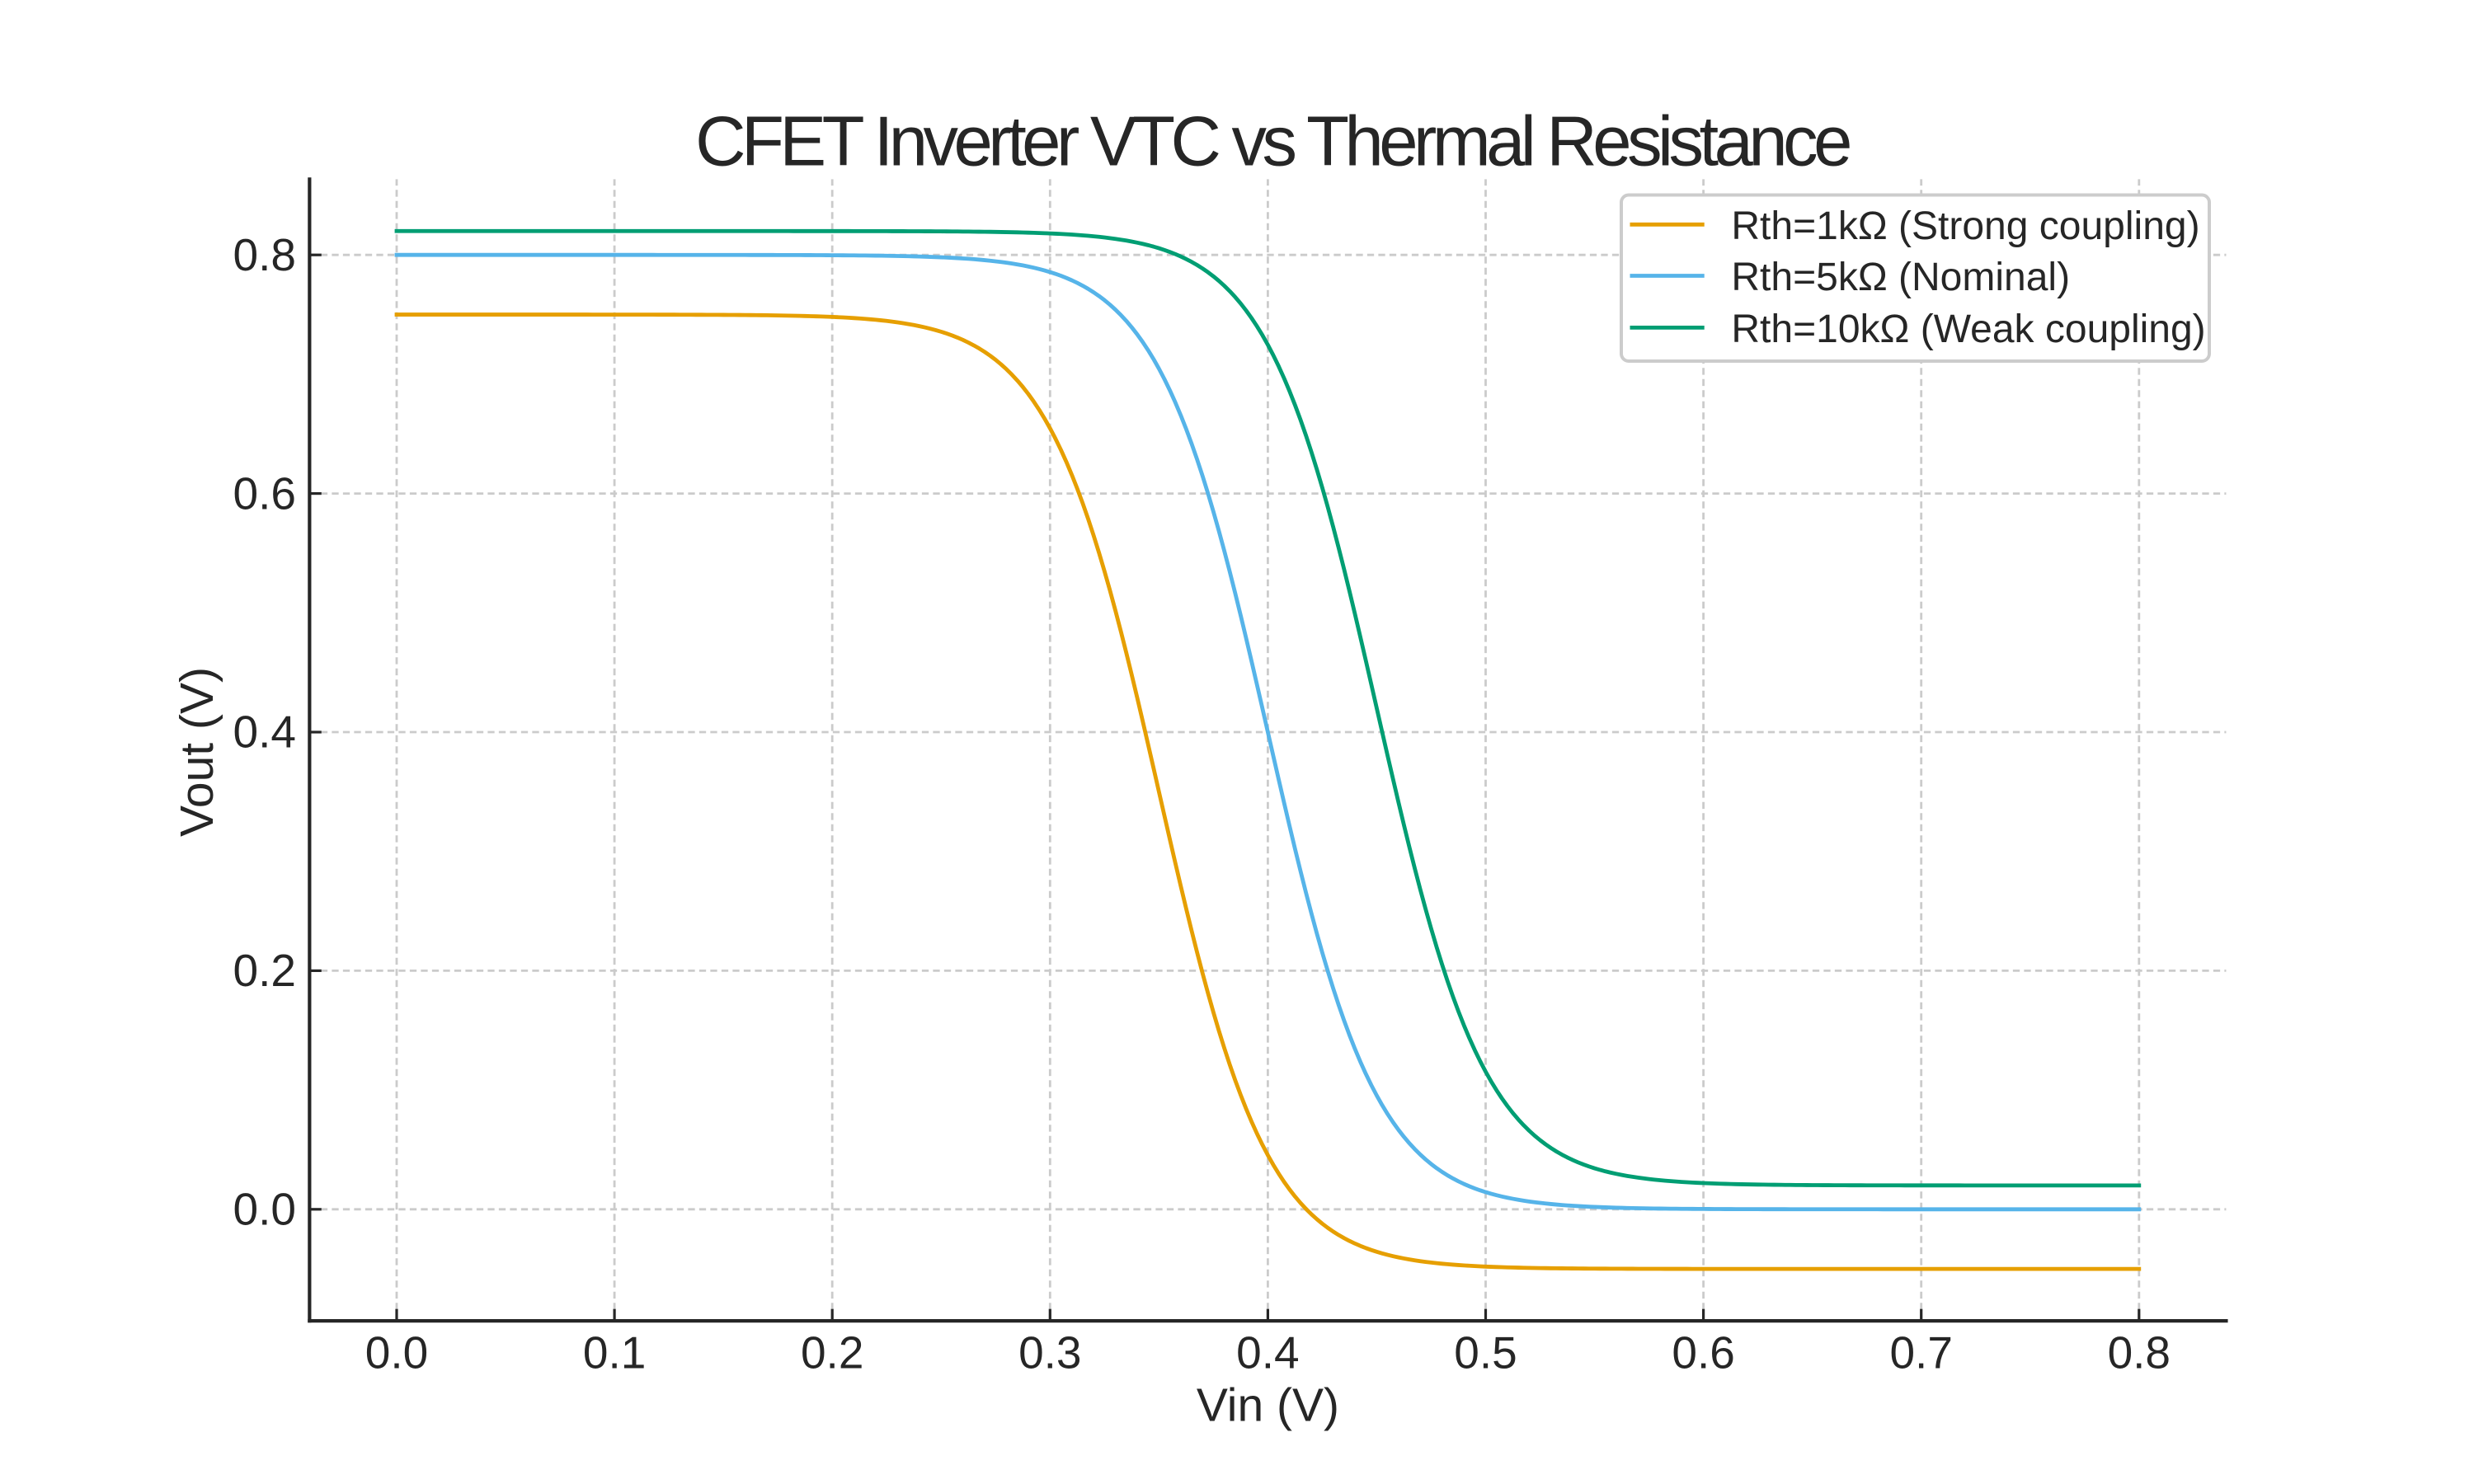  Describe the element at coordinates (1920, 1352) in the screenshot. I see `svg-text: 0.7` at that location.